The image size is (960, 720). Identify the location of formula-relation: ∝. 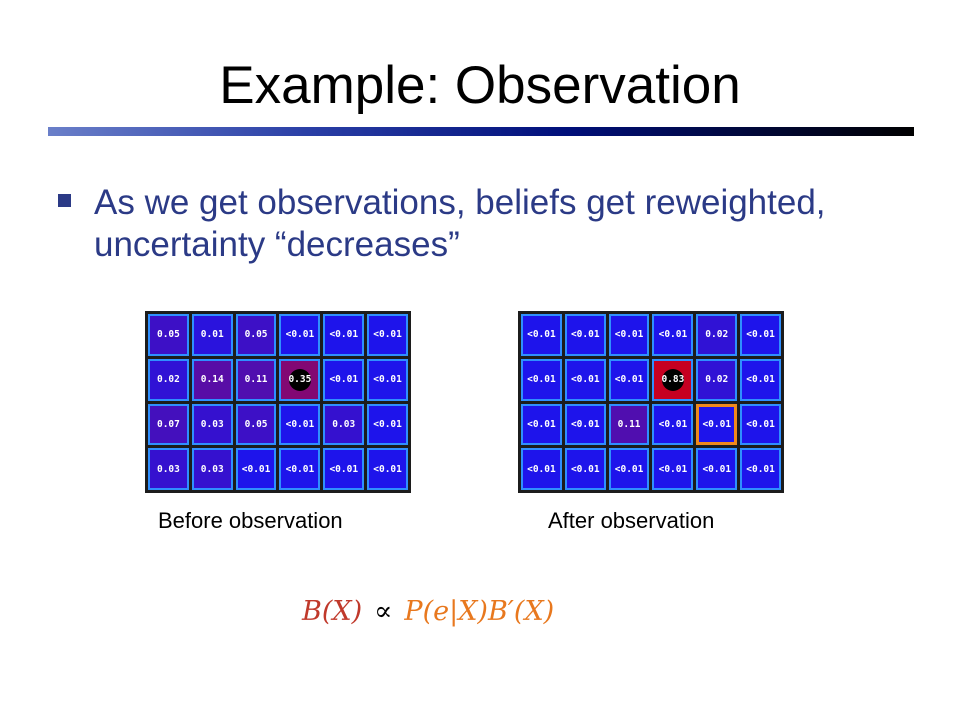
(383, 611).